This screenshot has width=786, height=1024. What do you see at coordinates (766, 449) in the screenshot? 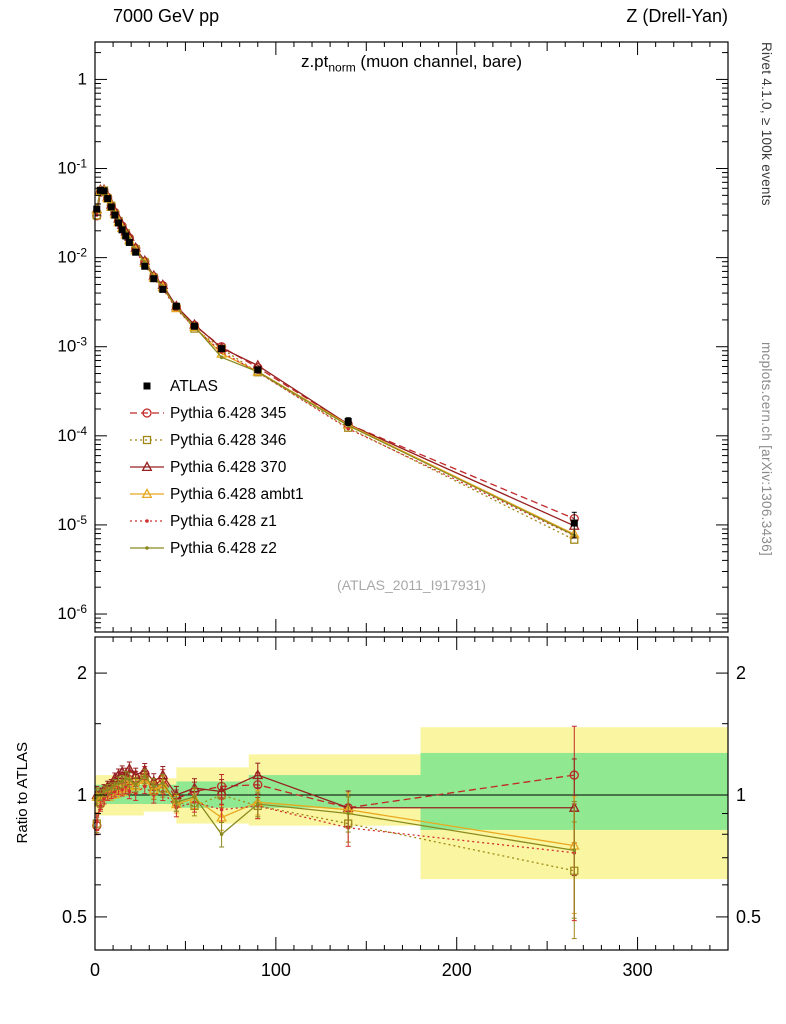
I see `mcplots-arxiv-note: mcplots.cern.ch [arXiv:1306.3436]` at bounding box center [766, 449].